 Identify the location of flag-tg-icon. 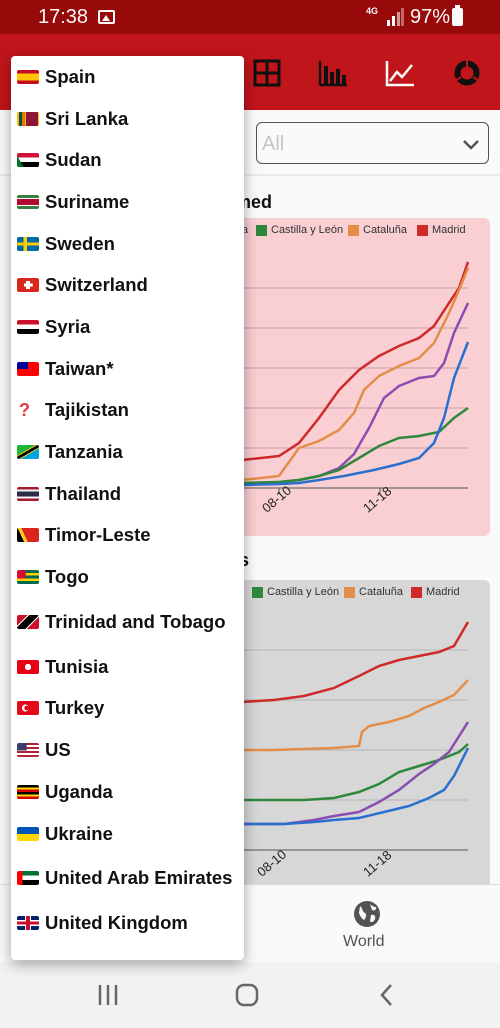
(28, 577).